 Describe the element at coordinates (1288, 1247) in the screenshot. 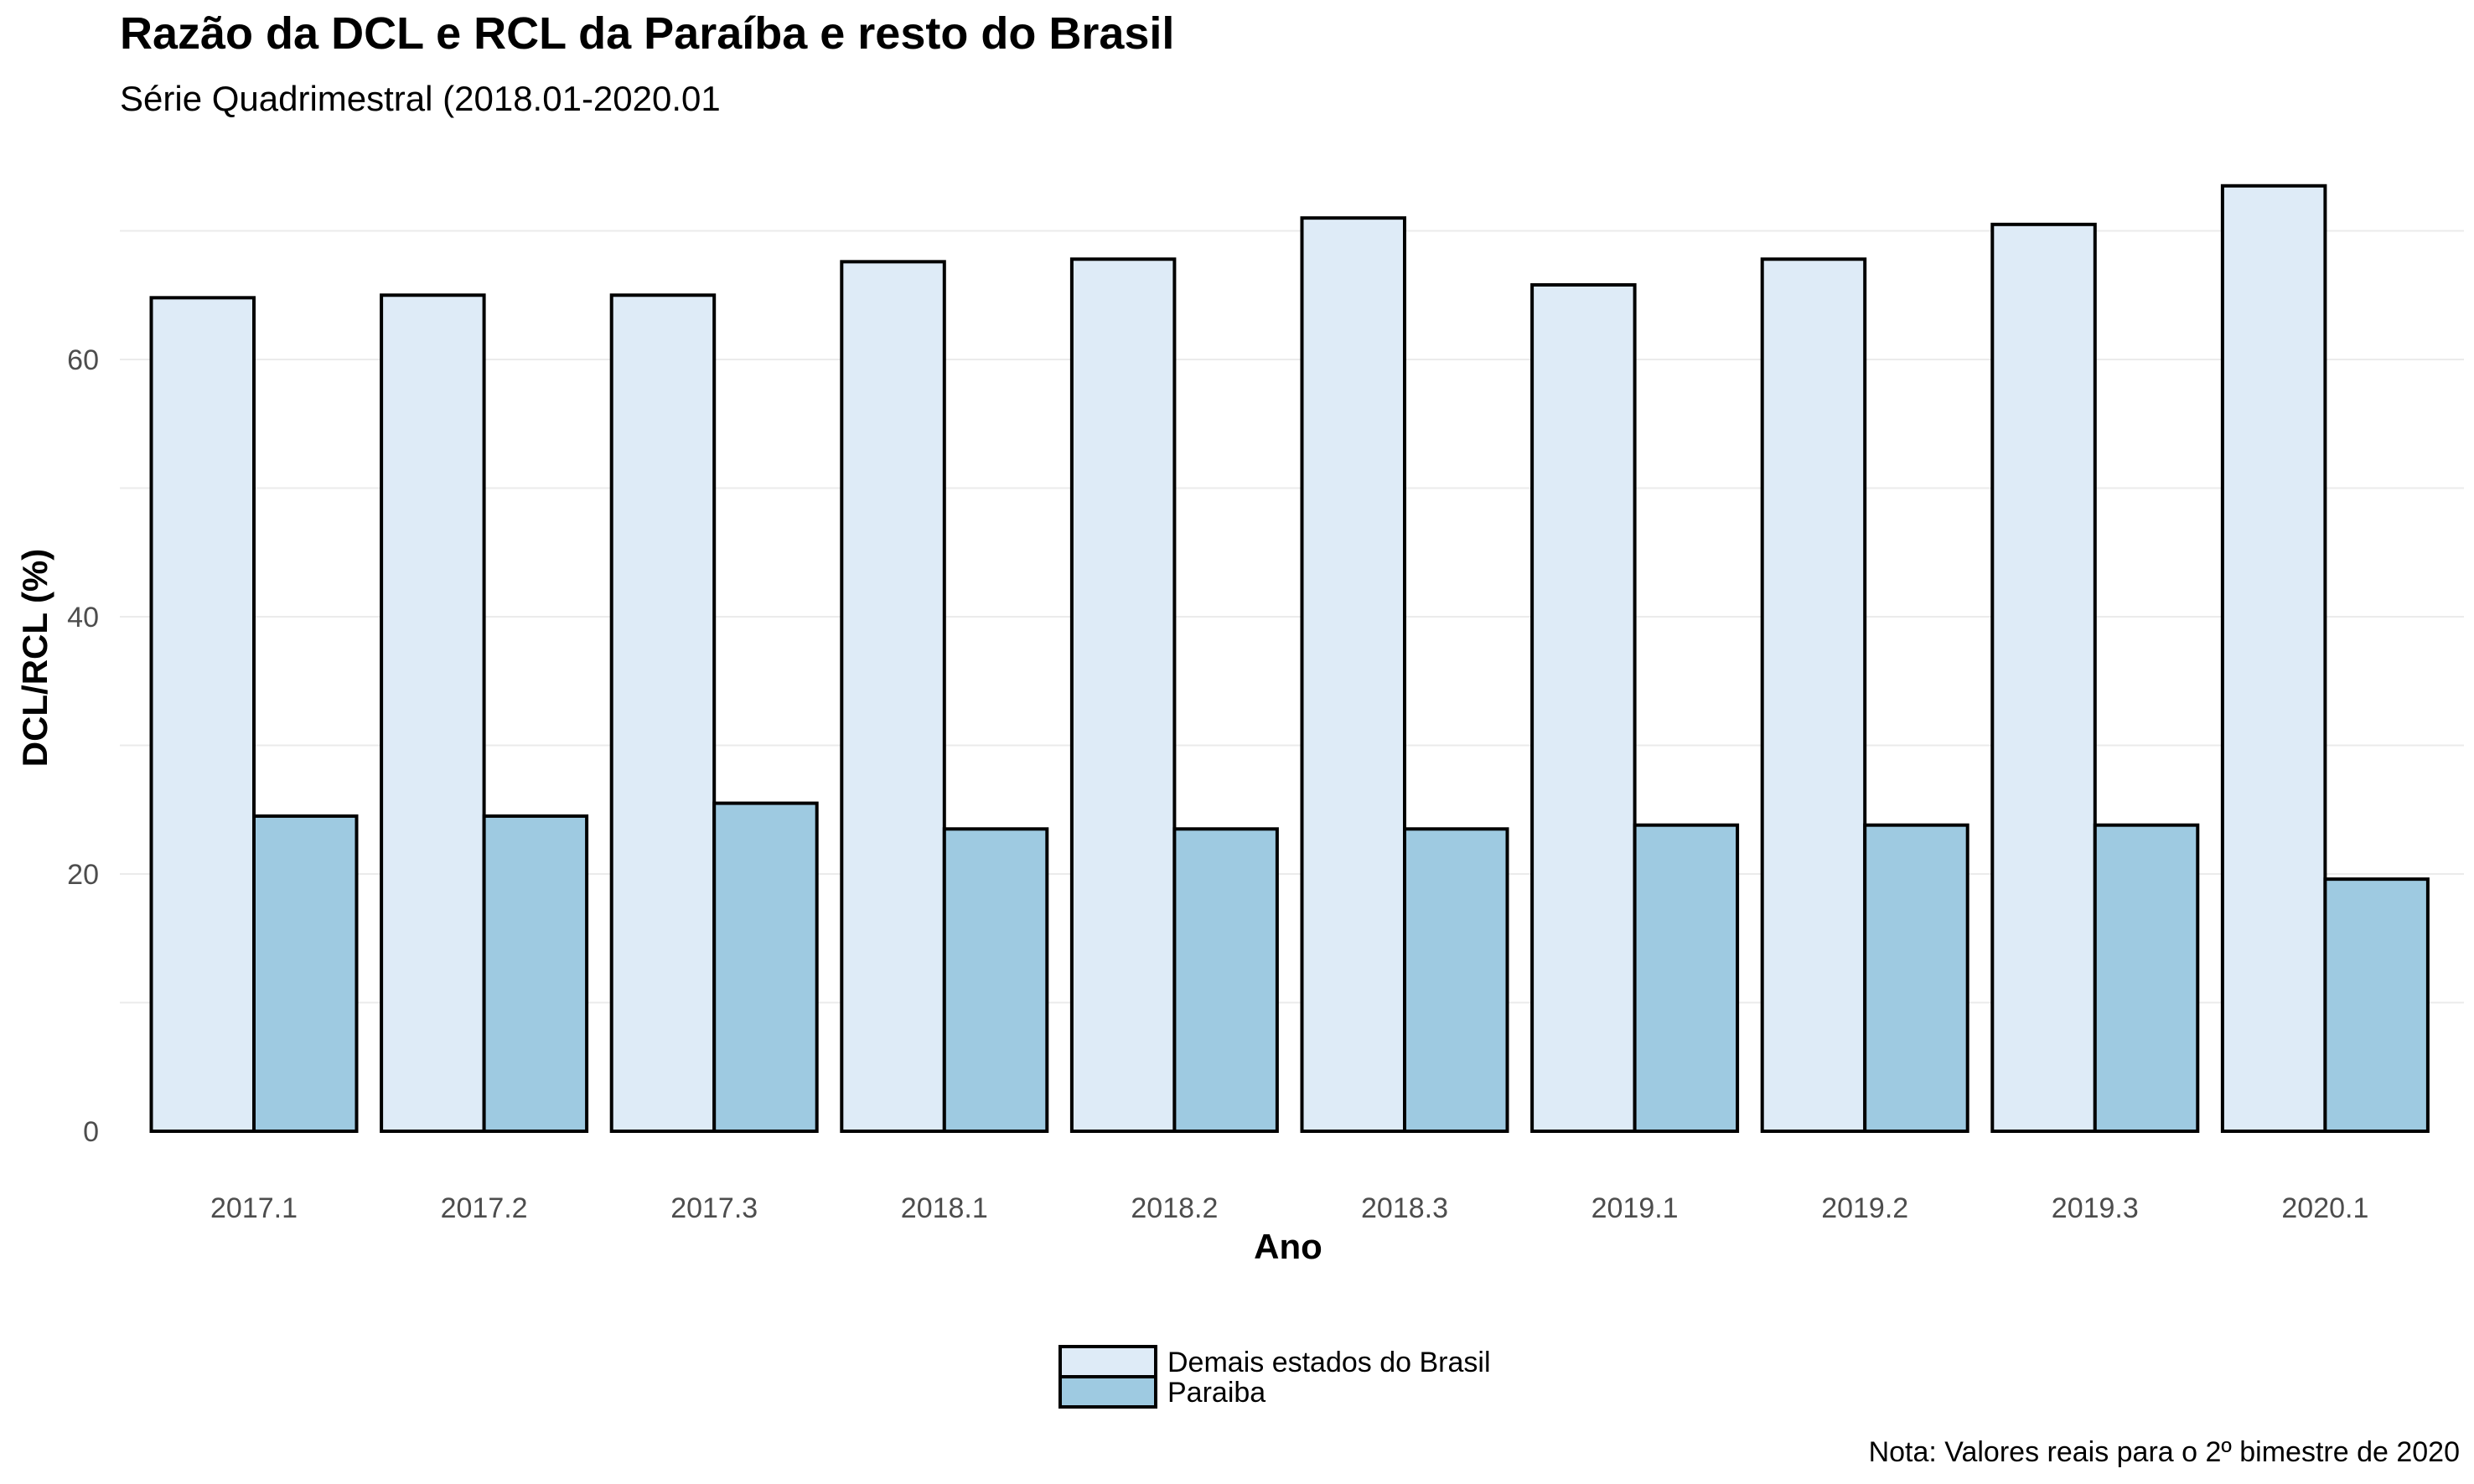

I see `x-axis-title: Ano` at that location.